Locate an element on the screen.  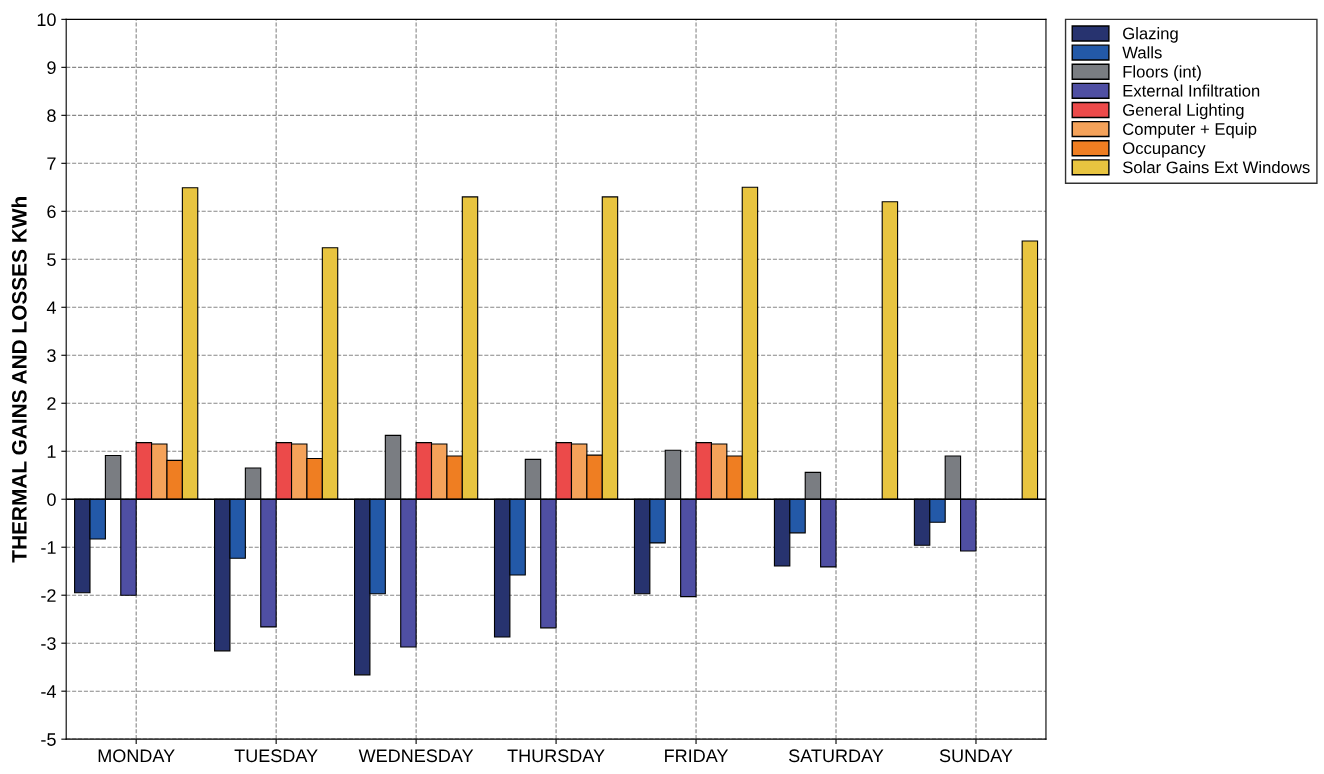
legend-label: Occupancy is located at coordinates (1164, 150).